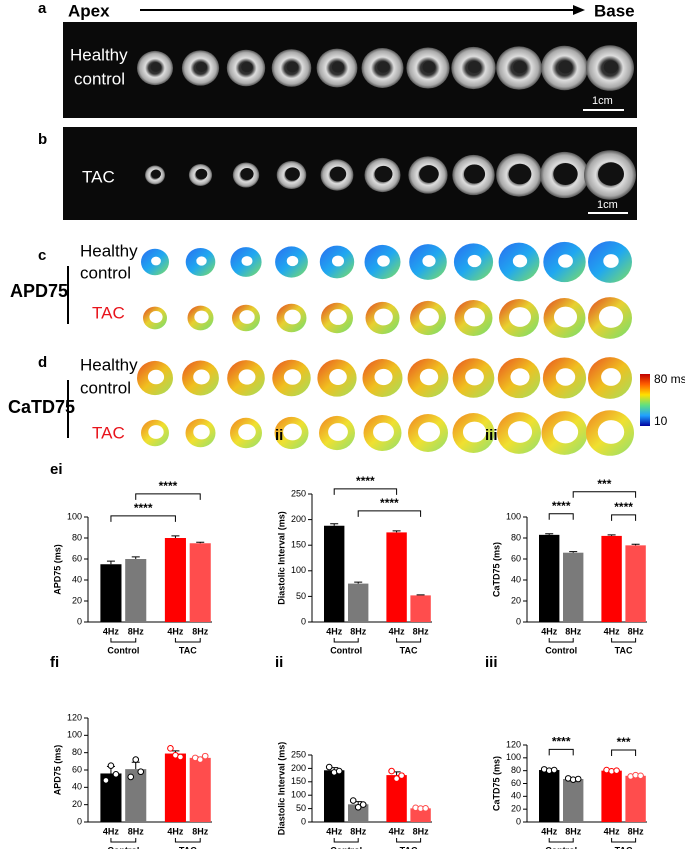 The width and height of the screenshot is (685, 849). What do you see at coordinates (298, 768) in the screenshot?
I see `y-tick-label: 200` at bounding box center [298, 768].